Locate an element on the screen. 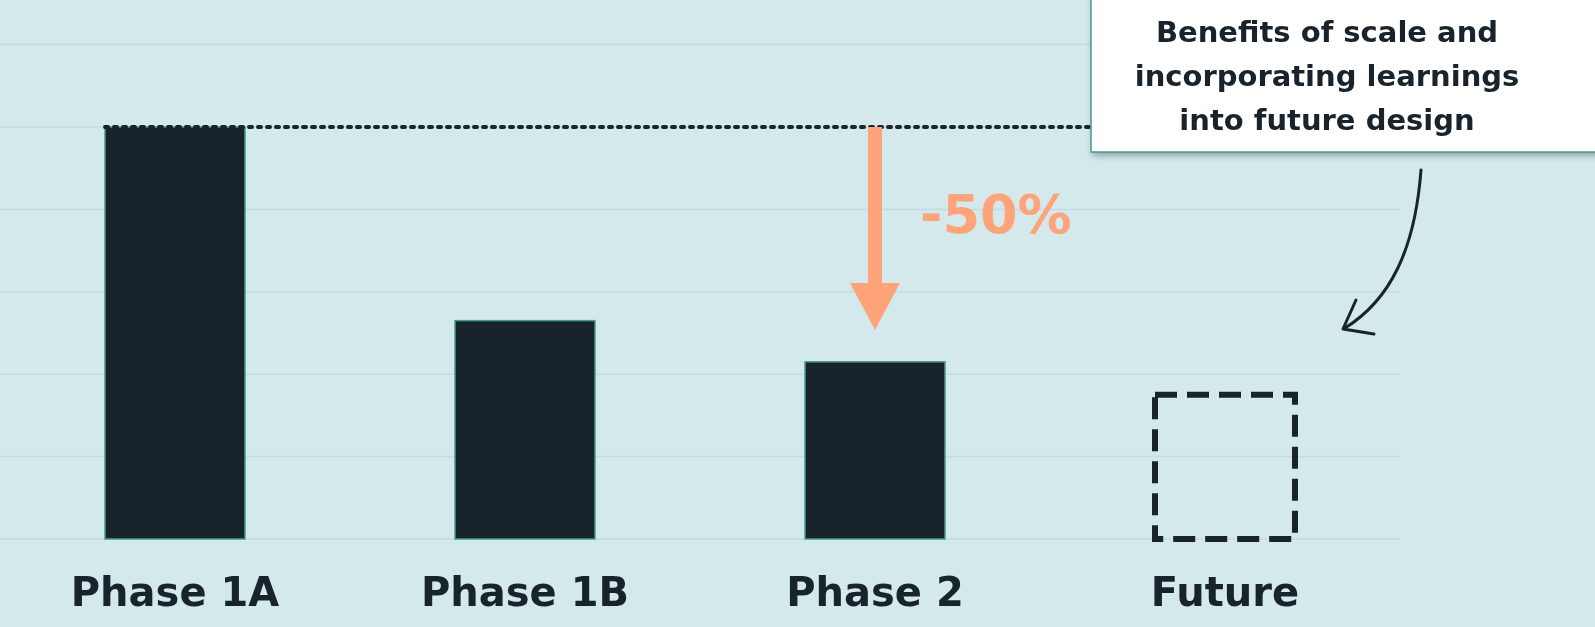 Image resolution: width=1595 pixels, height=627 pixels. x-tick-label: Phase 2 is located at coordinates (875, 592).